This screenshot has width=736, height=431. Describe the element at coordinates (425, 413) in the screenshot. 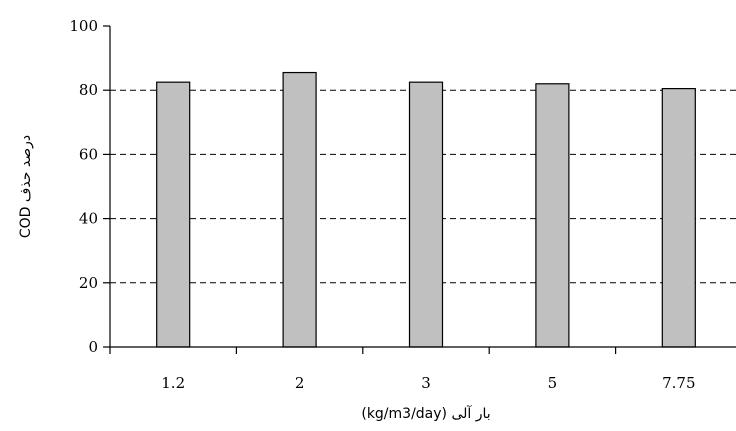

I see `x-axis-title: بار آلی (kg/m3/day)` at that location.